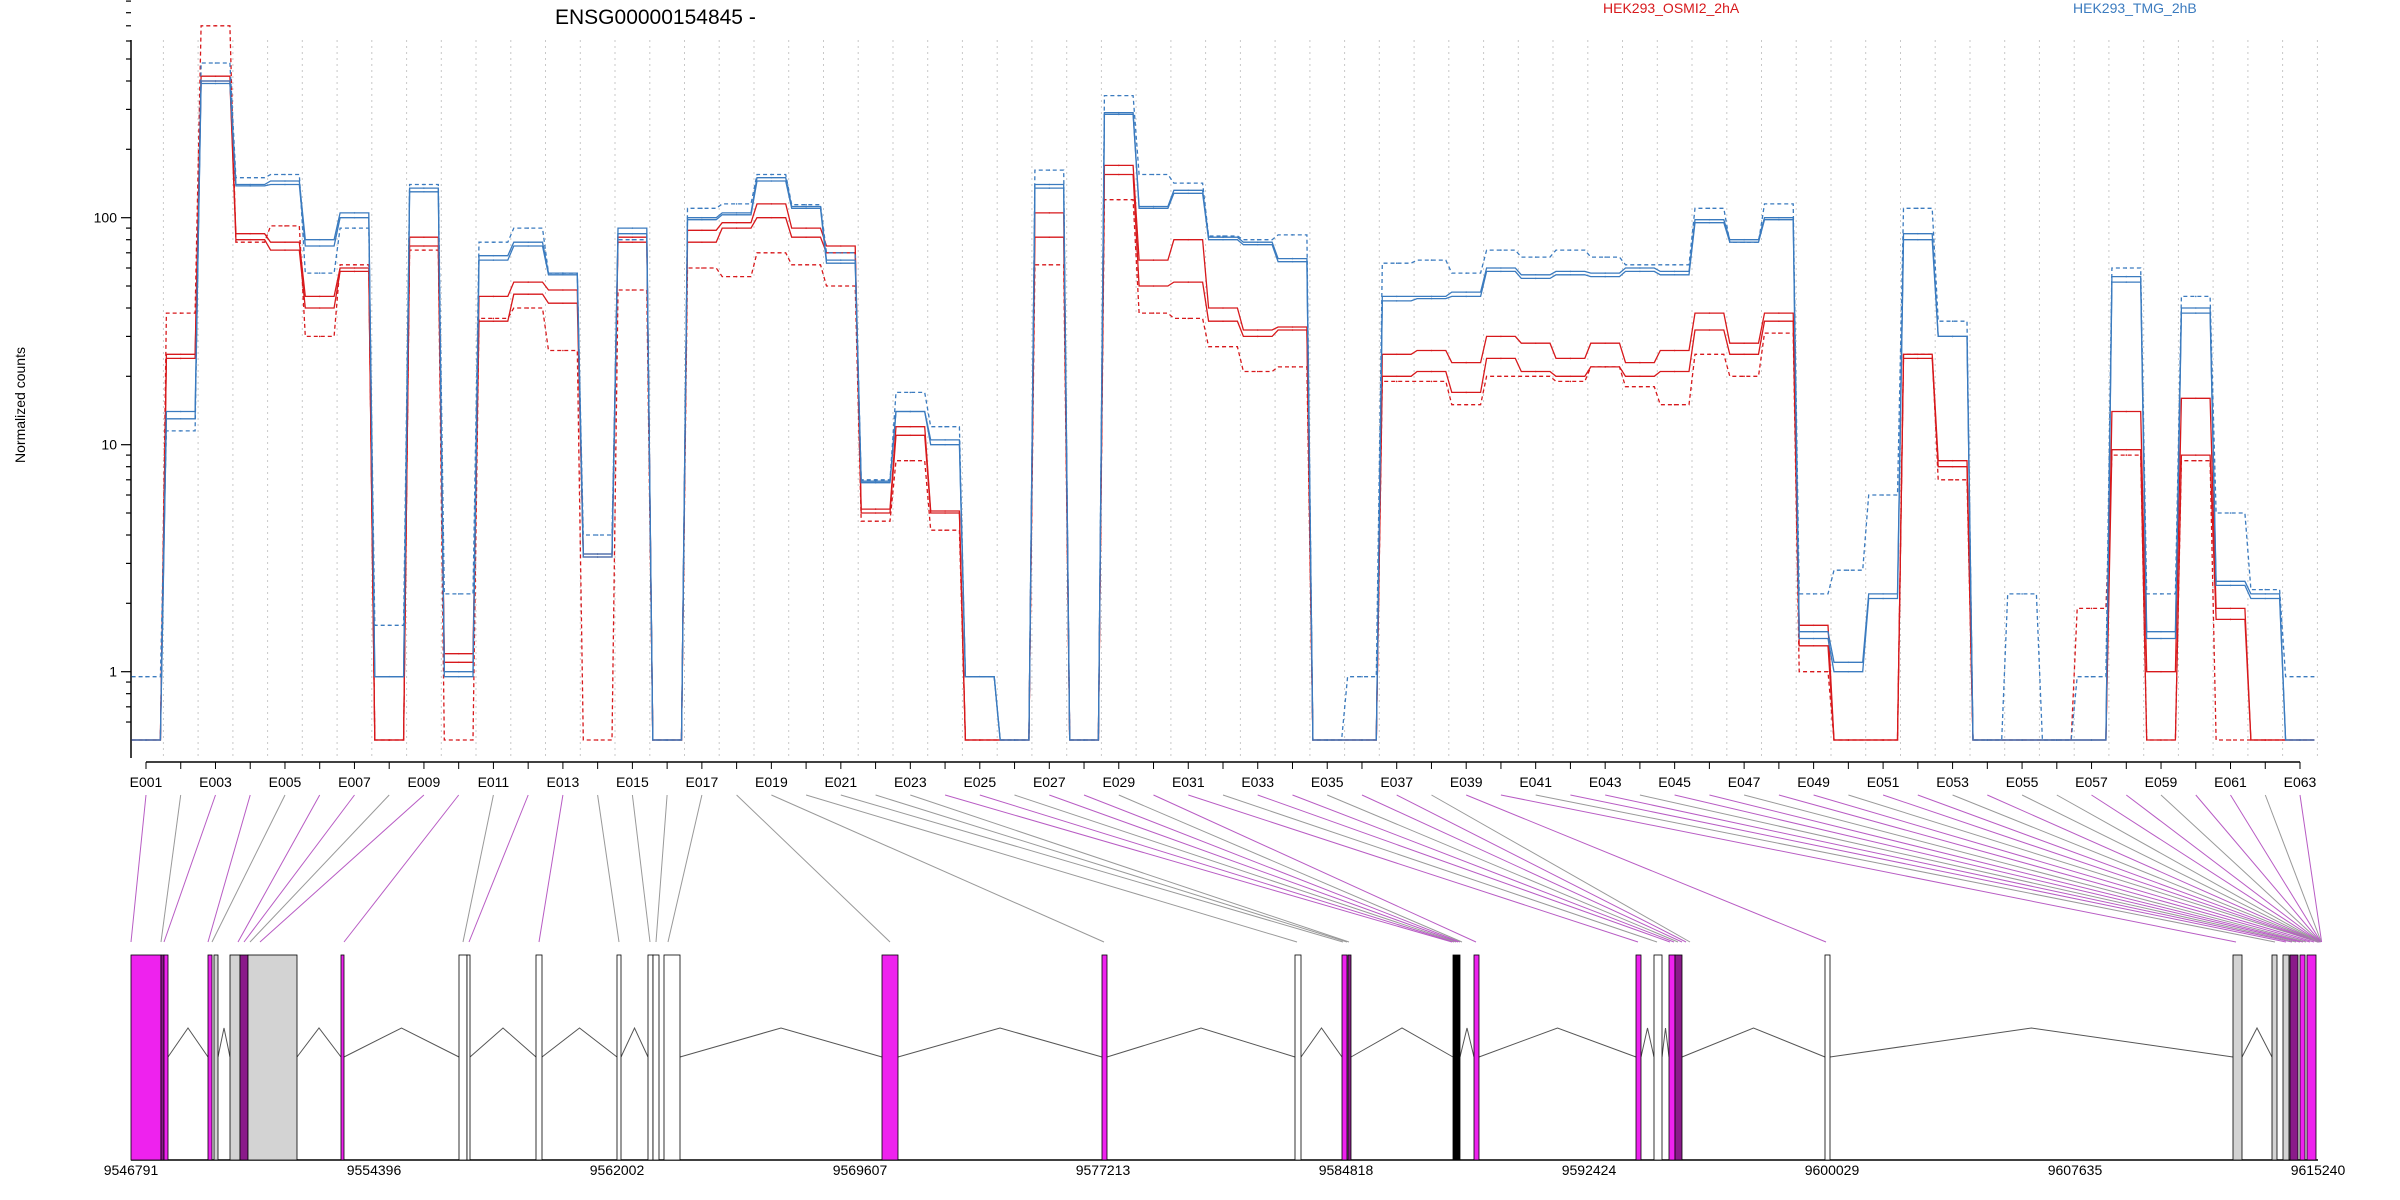  I want to click on x-tick-label: E059, so click(2161, 782).